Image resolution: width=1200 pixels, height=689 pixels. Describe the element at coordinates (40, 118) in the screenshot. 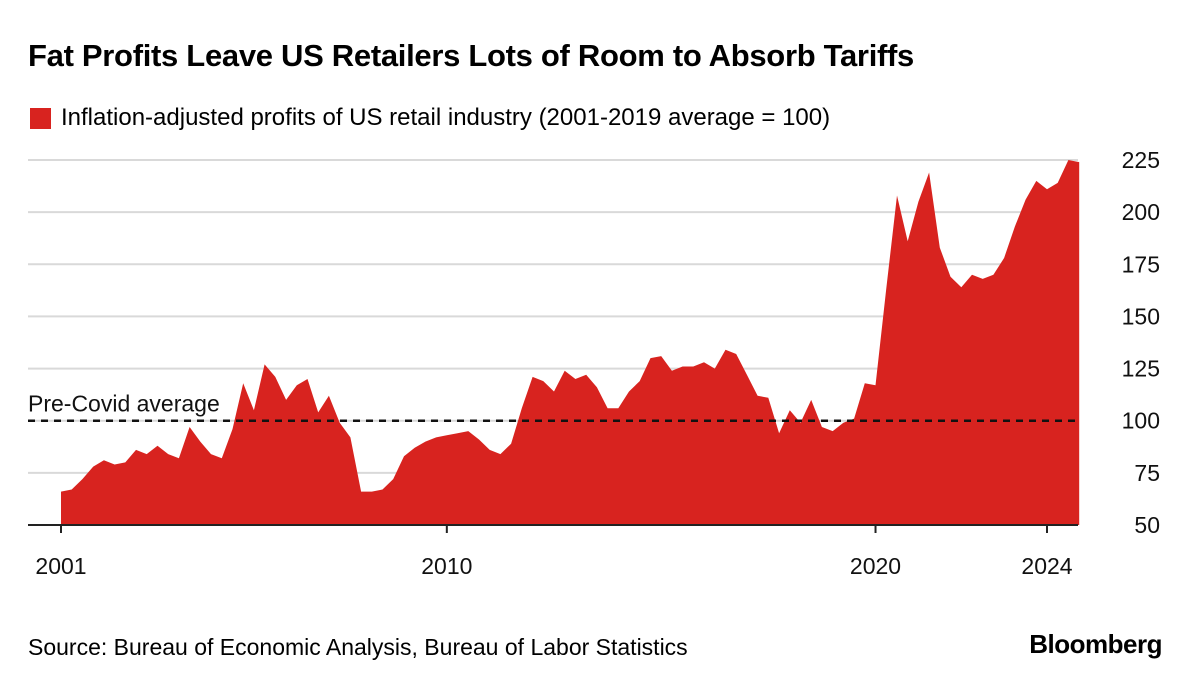

I see `legend-swatch` at that location.